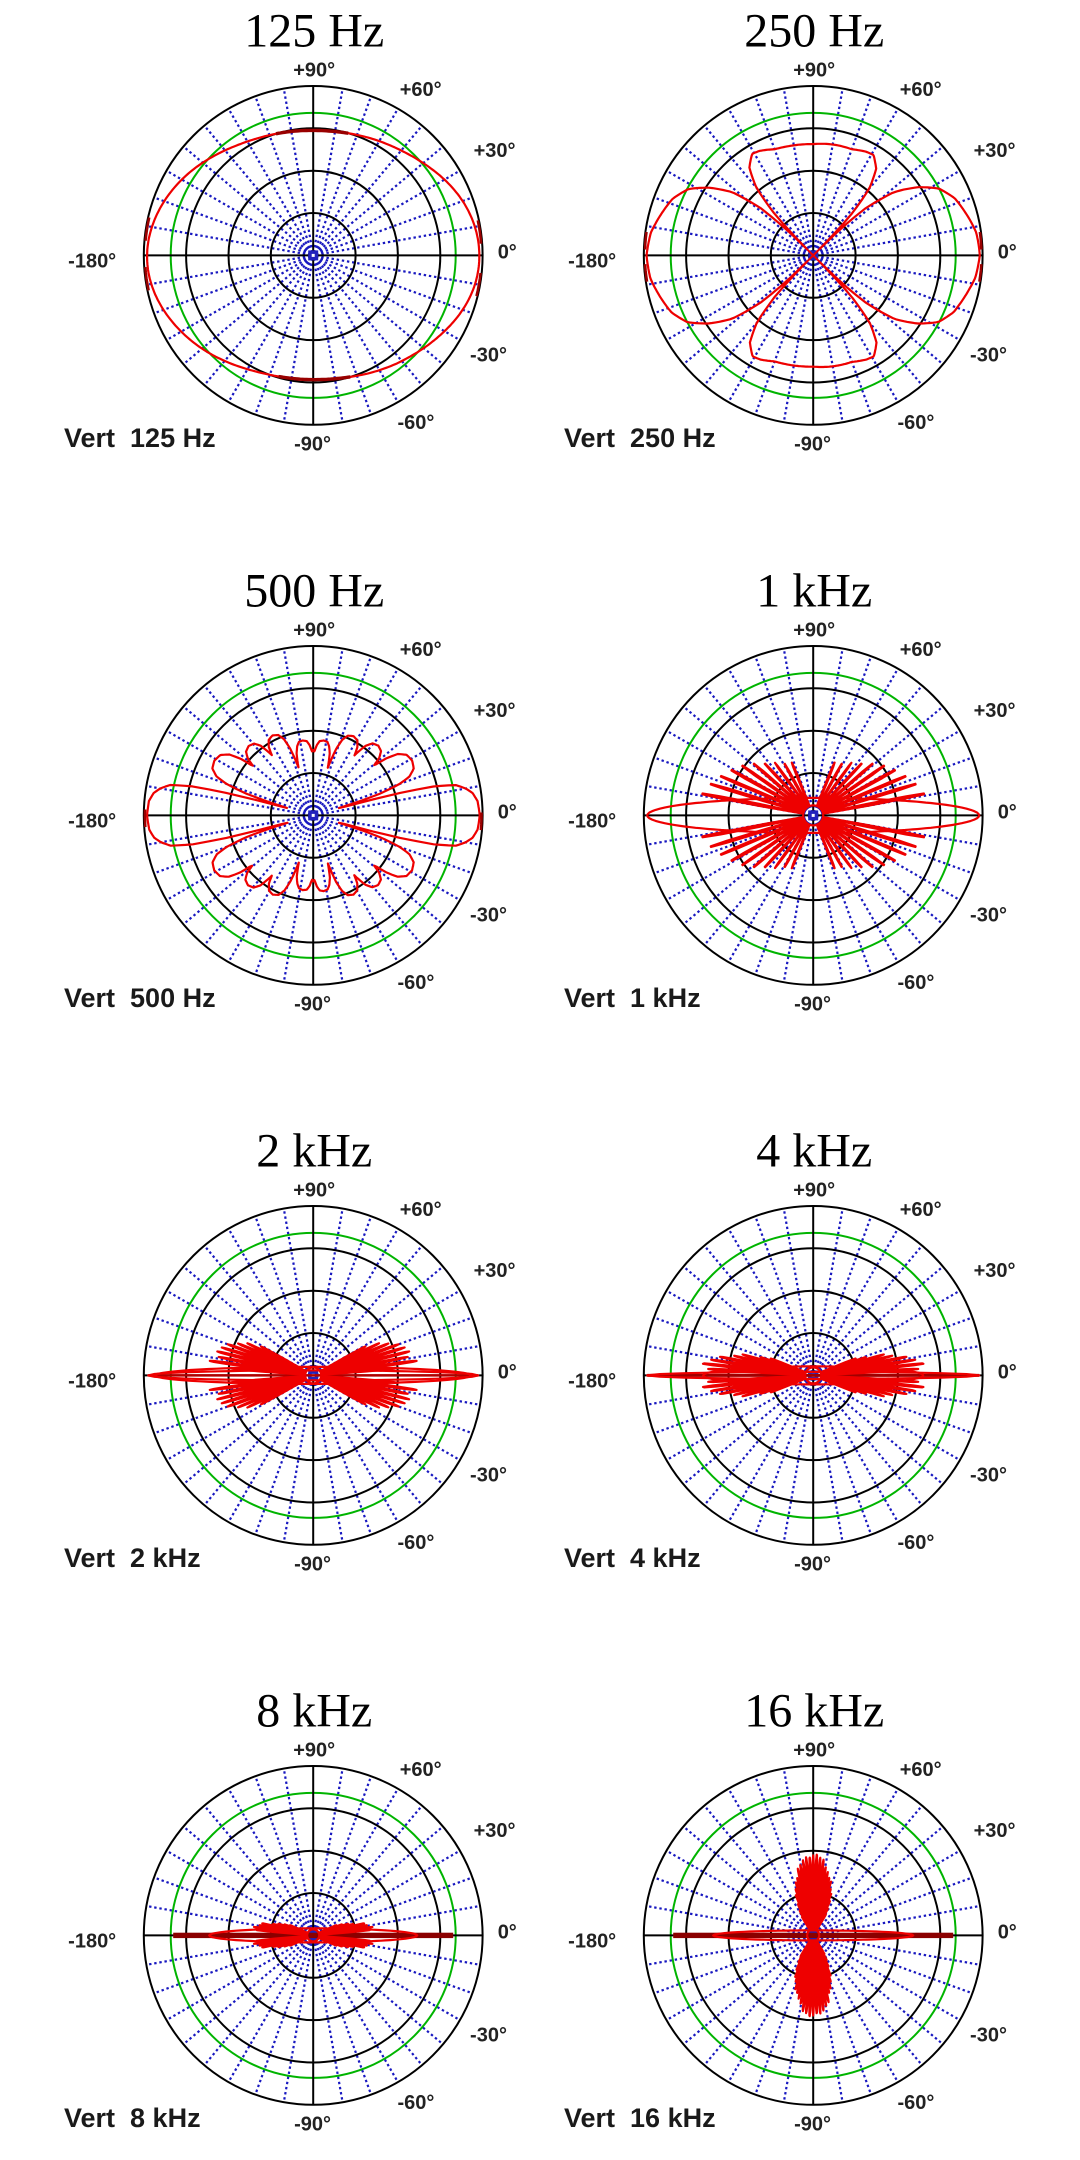 The height and width of the screenshot is (2160, 1080). I want to click on svg-text: 2 kHz, so click(314, 1151).